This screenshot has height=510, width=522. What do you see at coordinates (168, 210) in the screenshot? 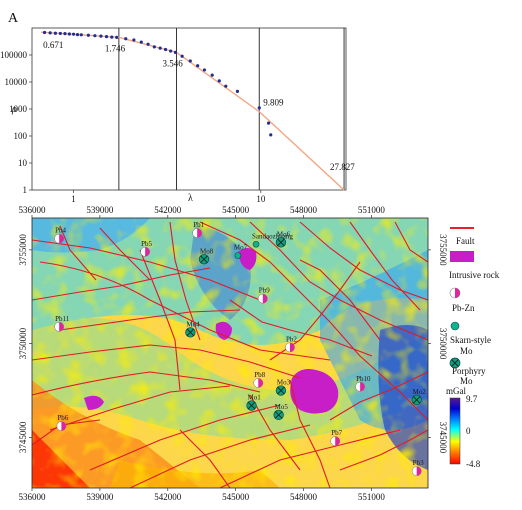
I see `map-x-tick-label: 542000` at bounding box center [168, 210].